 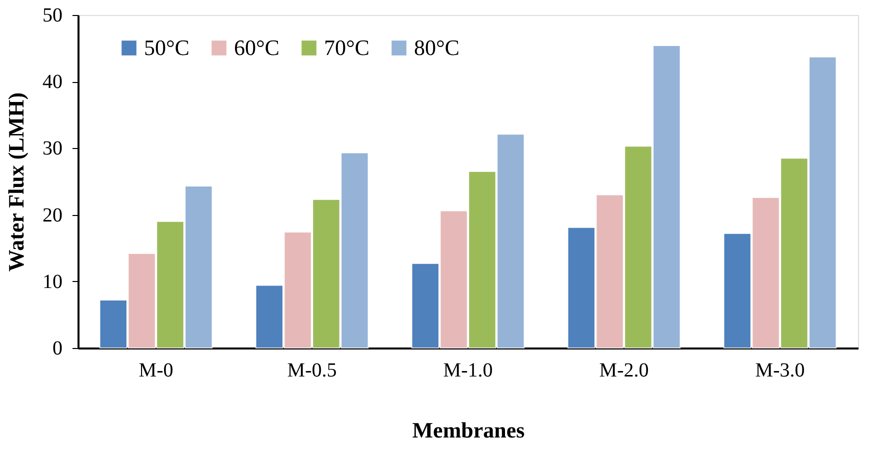 I want to click on x-tick-label: M-0.5, so click(x=312, y=371).